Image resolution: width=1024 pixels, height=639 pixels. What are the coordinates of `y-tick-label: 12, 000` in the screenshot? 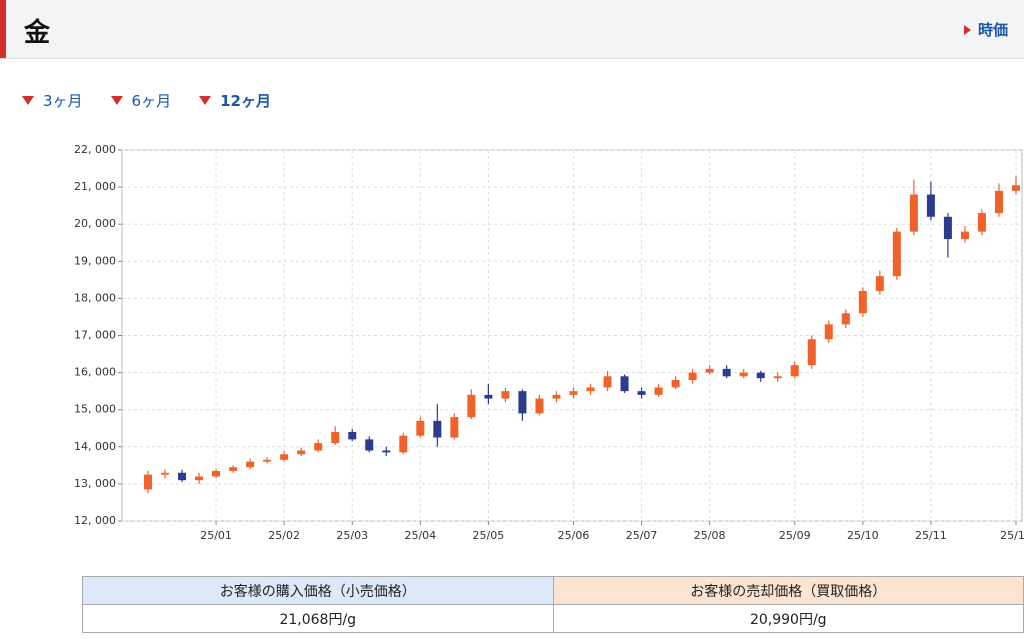 It's located at (95, 520).